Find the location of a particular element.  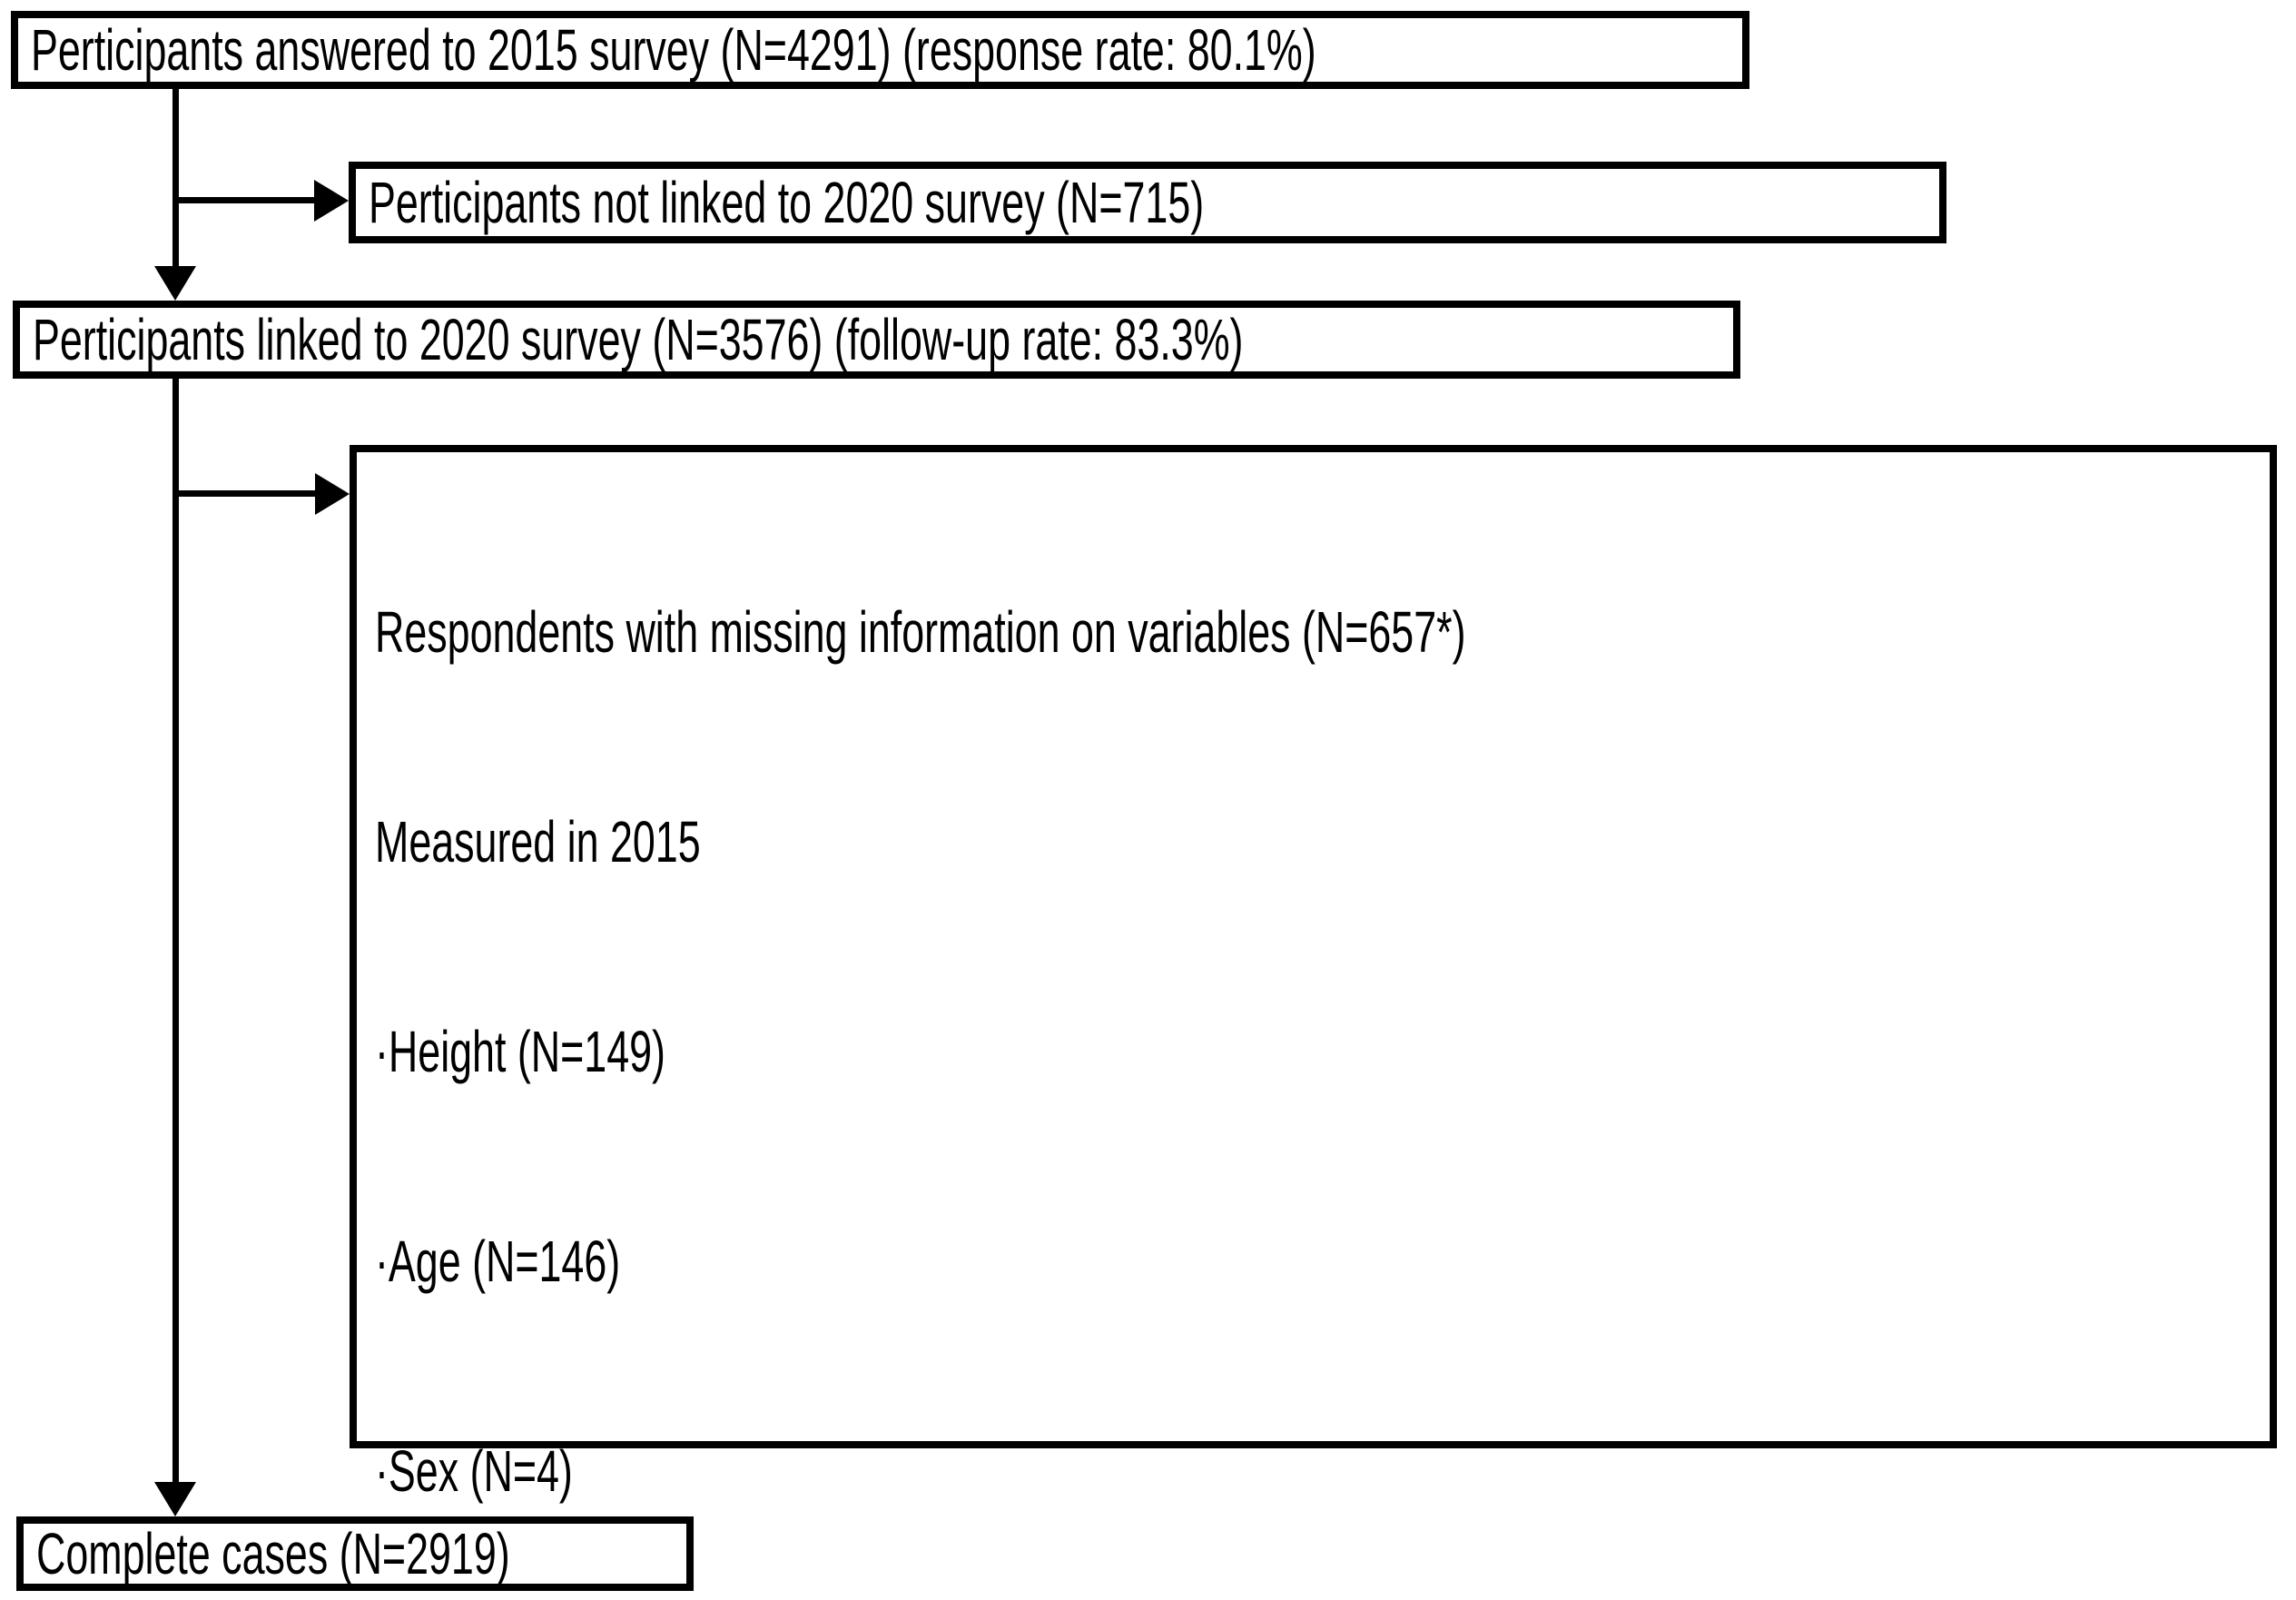

item-age: ·Age (N=146) is located at coordinates (498, 1261).